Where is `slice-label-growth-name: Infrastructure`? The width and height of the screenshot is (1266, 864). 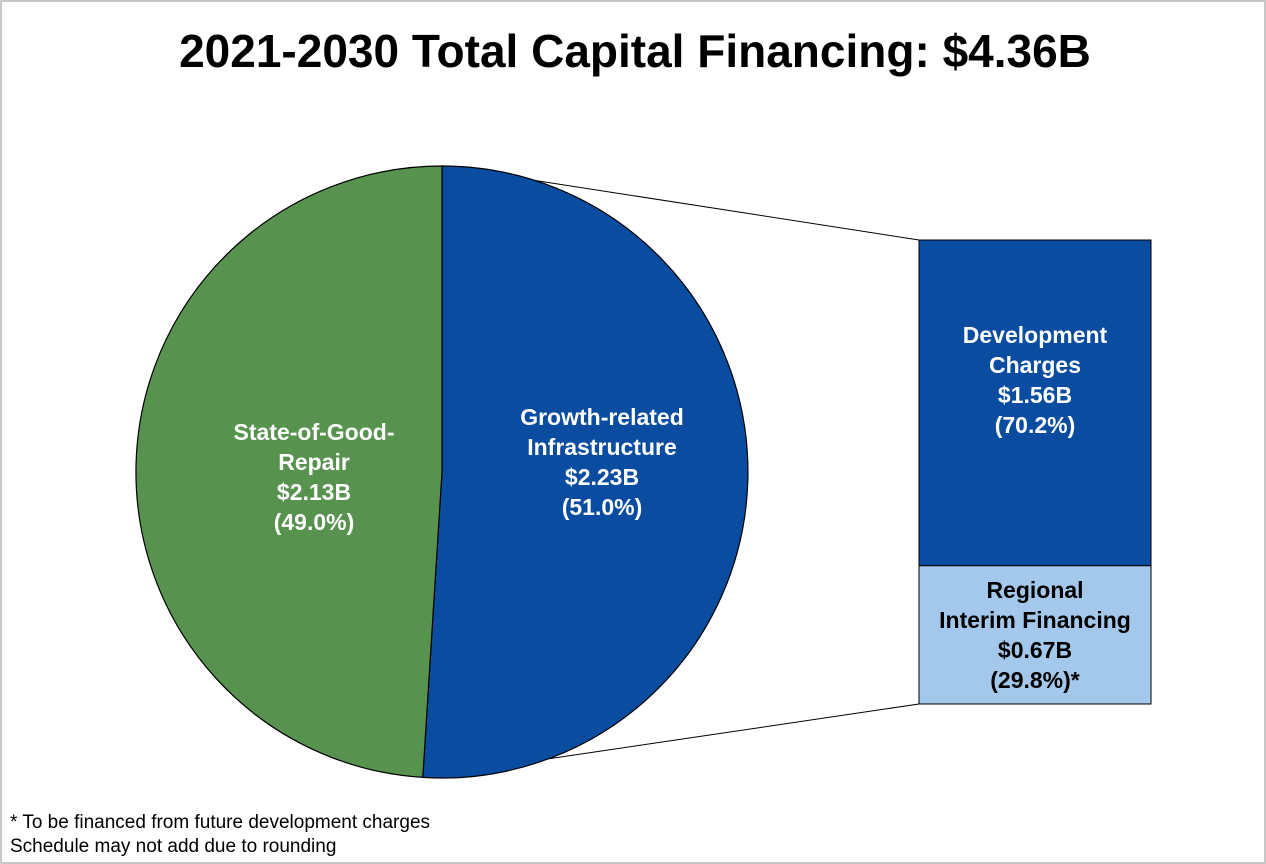
slice-label-growth-name: Infrastructure is located at coordinates (602, 447).